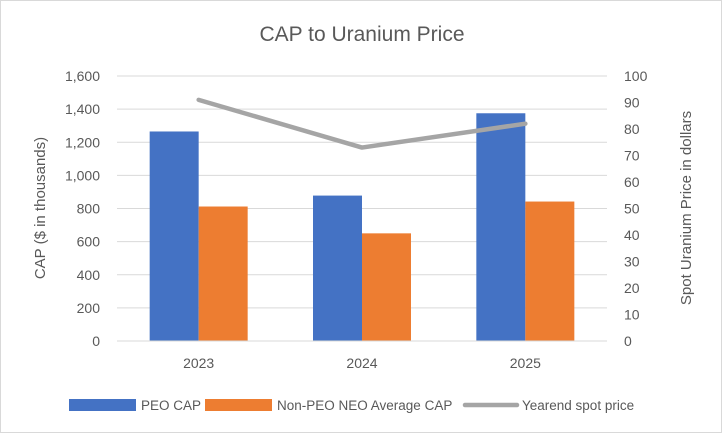 Image resolution: width=722 pixels, height=433 pixels. Describe the element at coordinates (632, 288) in the screenshot. I see `y-tick-label-right: 20` at that location.